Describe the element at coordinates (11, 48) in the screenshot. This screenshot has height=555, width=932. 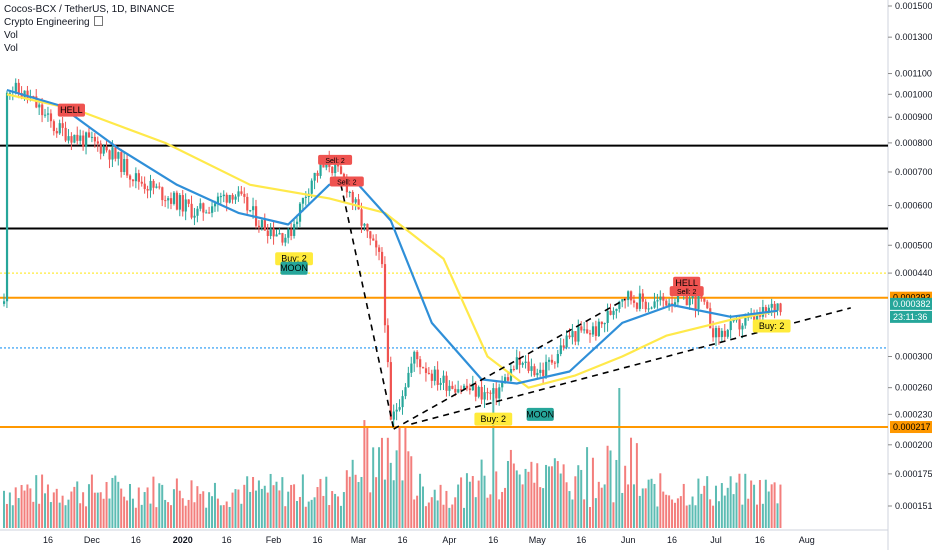
I see `volume-legend-2: Vol` at that location.